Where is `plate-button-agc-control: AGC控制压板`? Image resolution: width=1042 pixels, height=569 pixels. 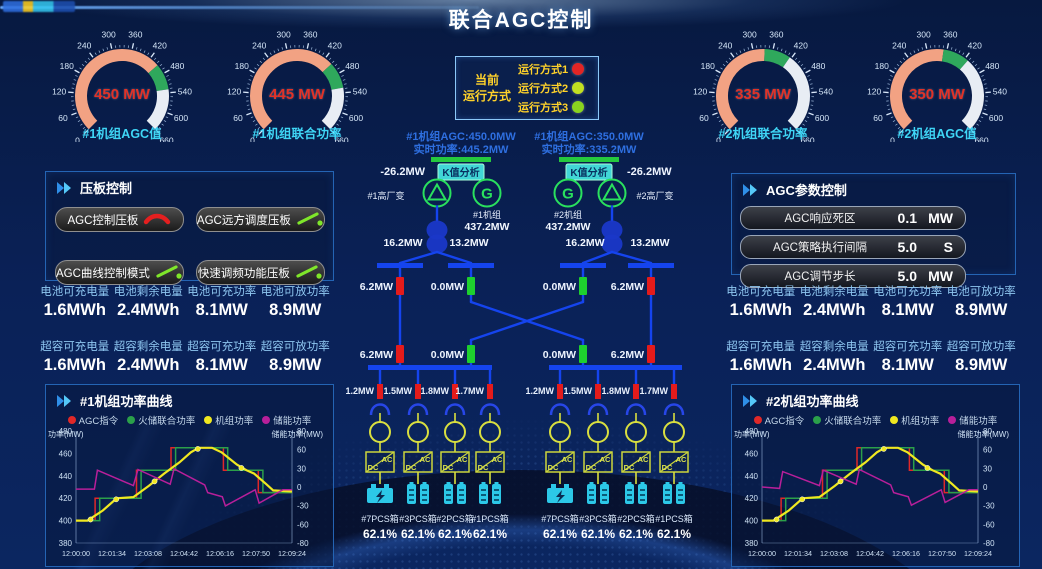
plate-button-agc-control: AGC控制压板 is located at coordinates (119, 219).